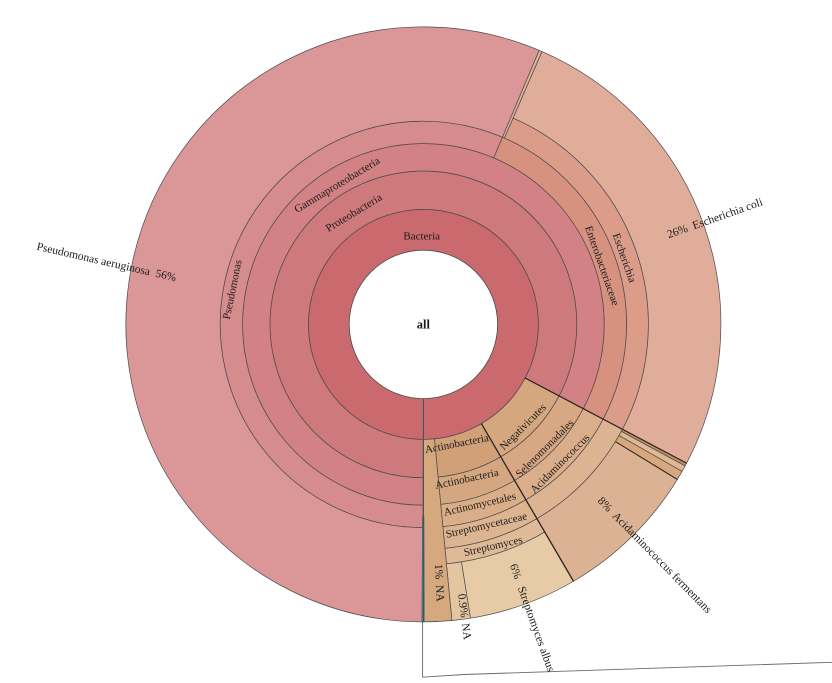 Image resolution: width=832 pixels, height=683 pixels. What do you see at coordinates (424, 324) in the screenshot?
I see `svg-text: all` at bounding box center [424, 324].